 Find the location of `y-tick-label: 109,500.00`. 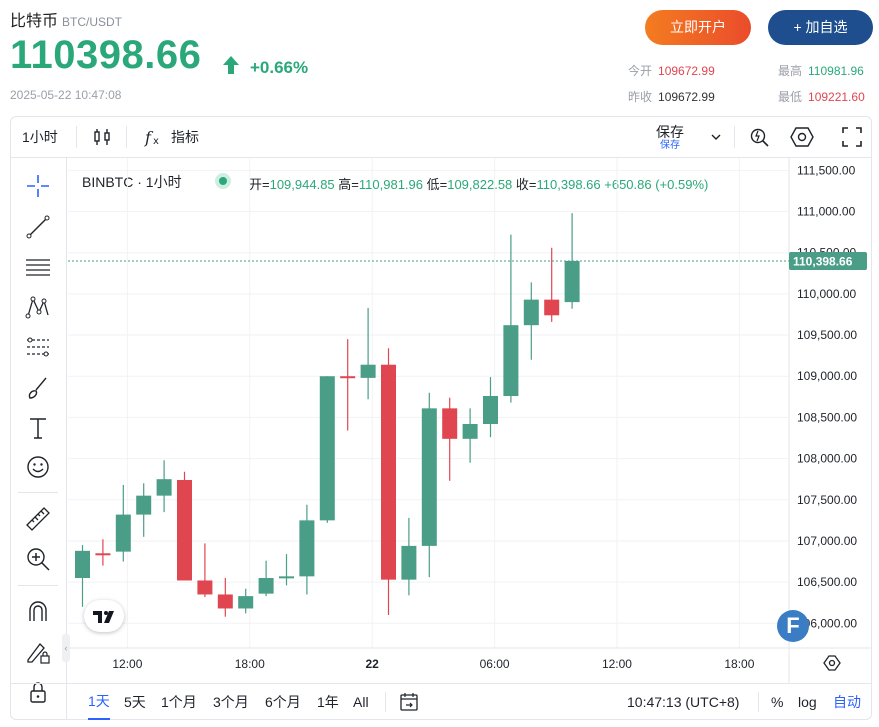

y-tick-label: 109,500.00 is located at coordinates (827, 335).